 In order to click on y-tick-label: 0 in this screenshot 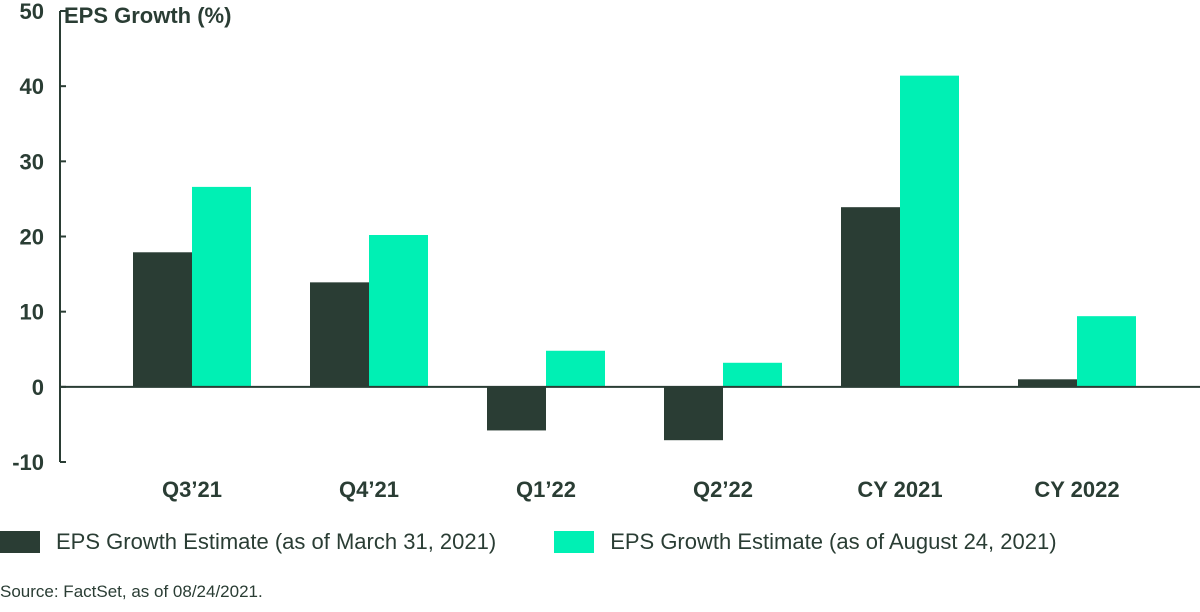, I will do `click(38, 387)`.